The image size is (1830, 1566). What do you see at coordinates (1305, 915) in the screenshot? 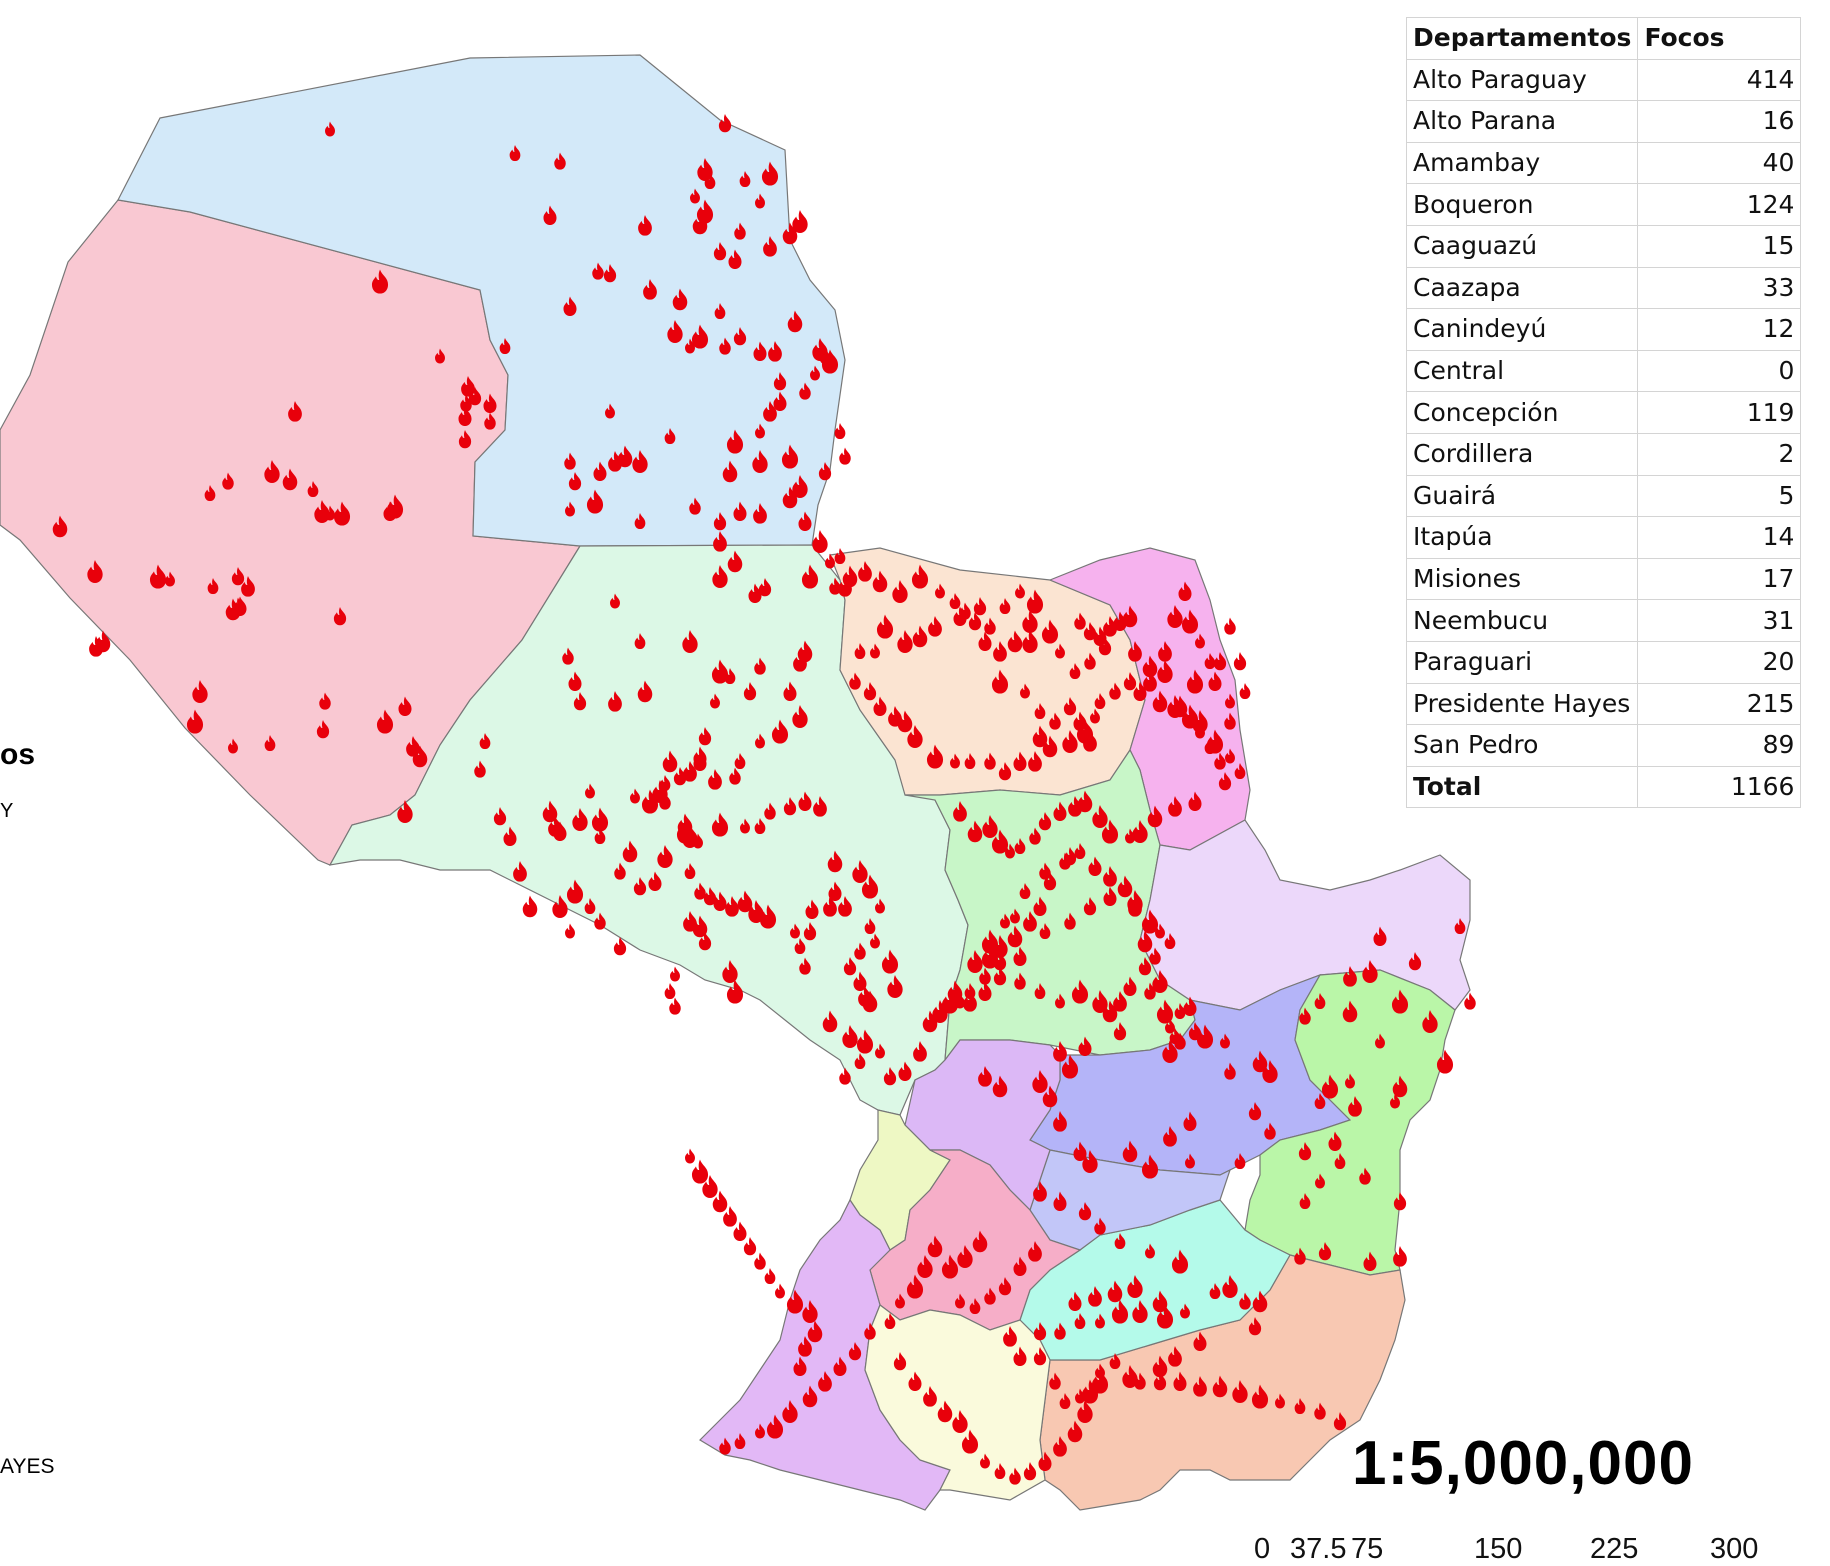
I see `region-canindeyu` at bounding box center [1305, 915].